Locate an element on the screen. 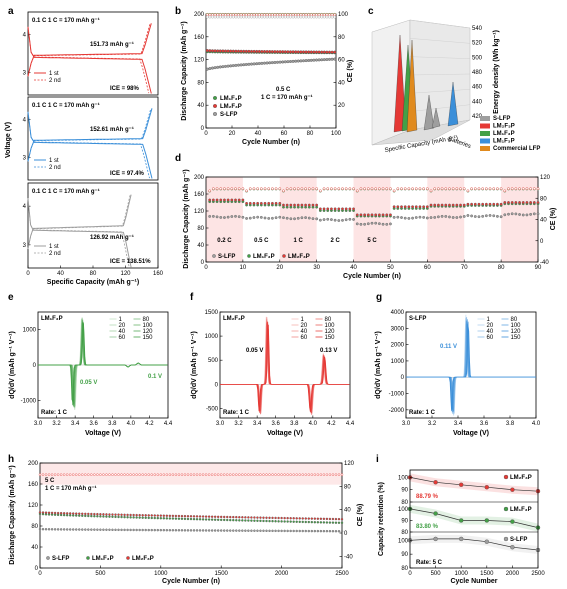 Image resolution: width=567 pixels, height=589 pixels. capacity-tick-label: 80 is located at coordinates (200, 83).